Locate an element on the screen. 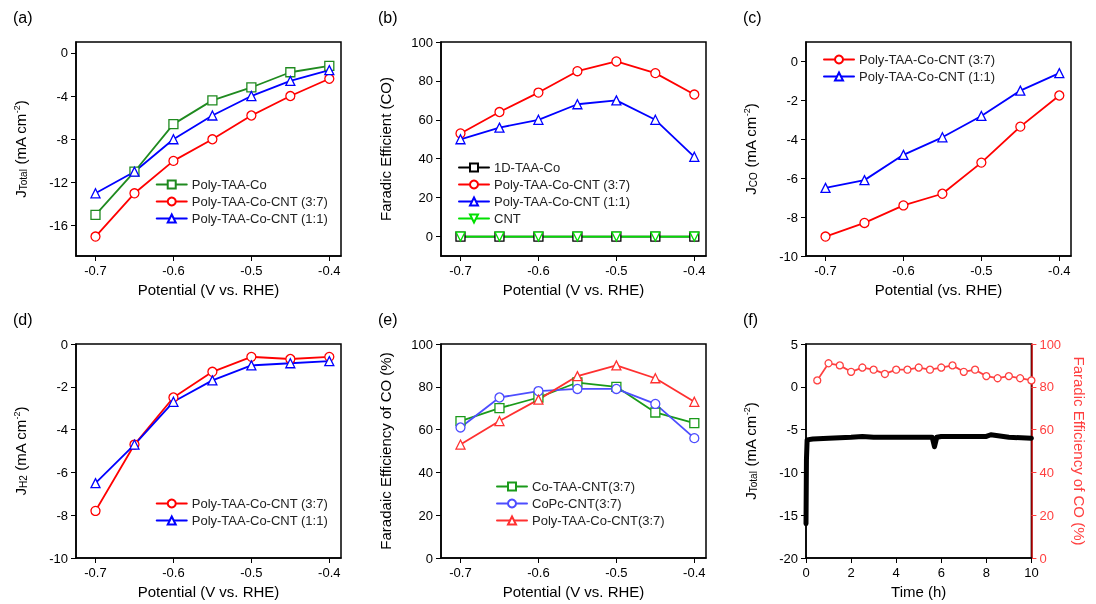 Image resolution: width=1096 pixels, height=604 pixels. y-tick-label: -5 is located at coordinates (792, 430).